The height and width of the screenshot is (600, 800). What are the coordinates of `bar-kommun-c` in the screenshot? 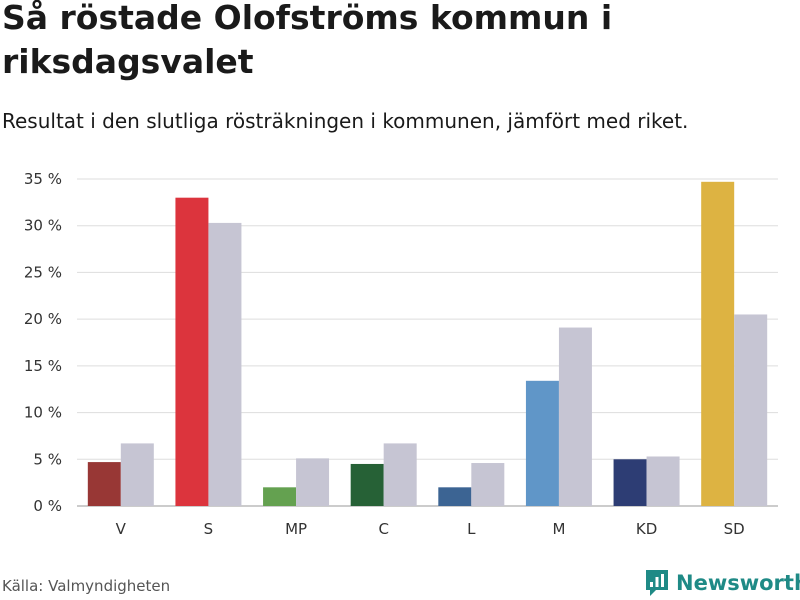 It's located at (367, 484).